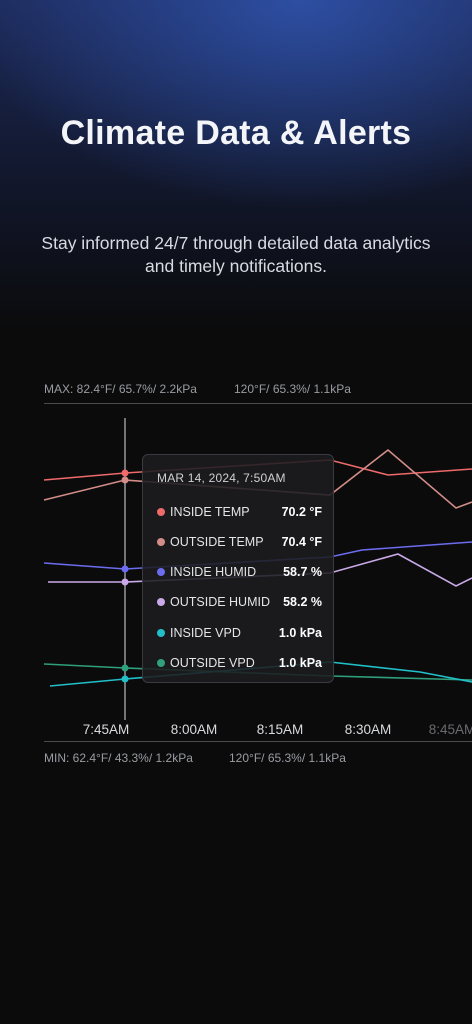  I want to click on max-divider, so click(258, 403).